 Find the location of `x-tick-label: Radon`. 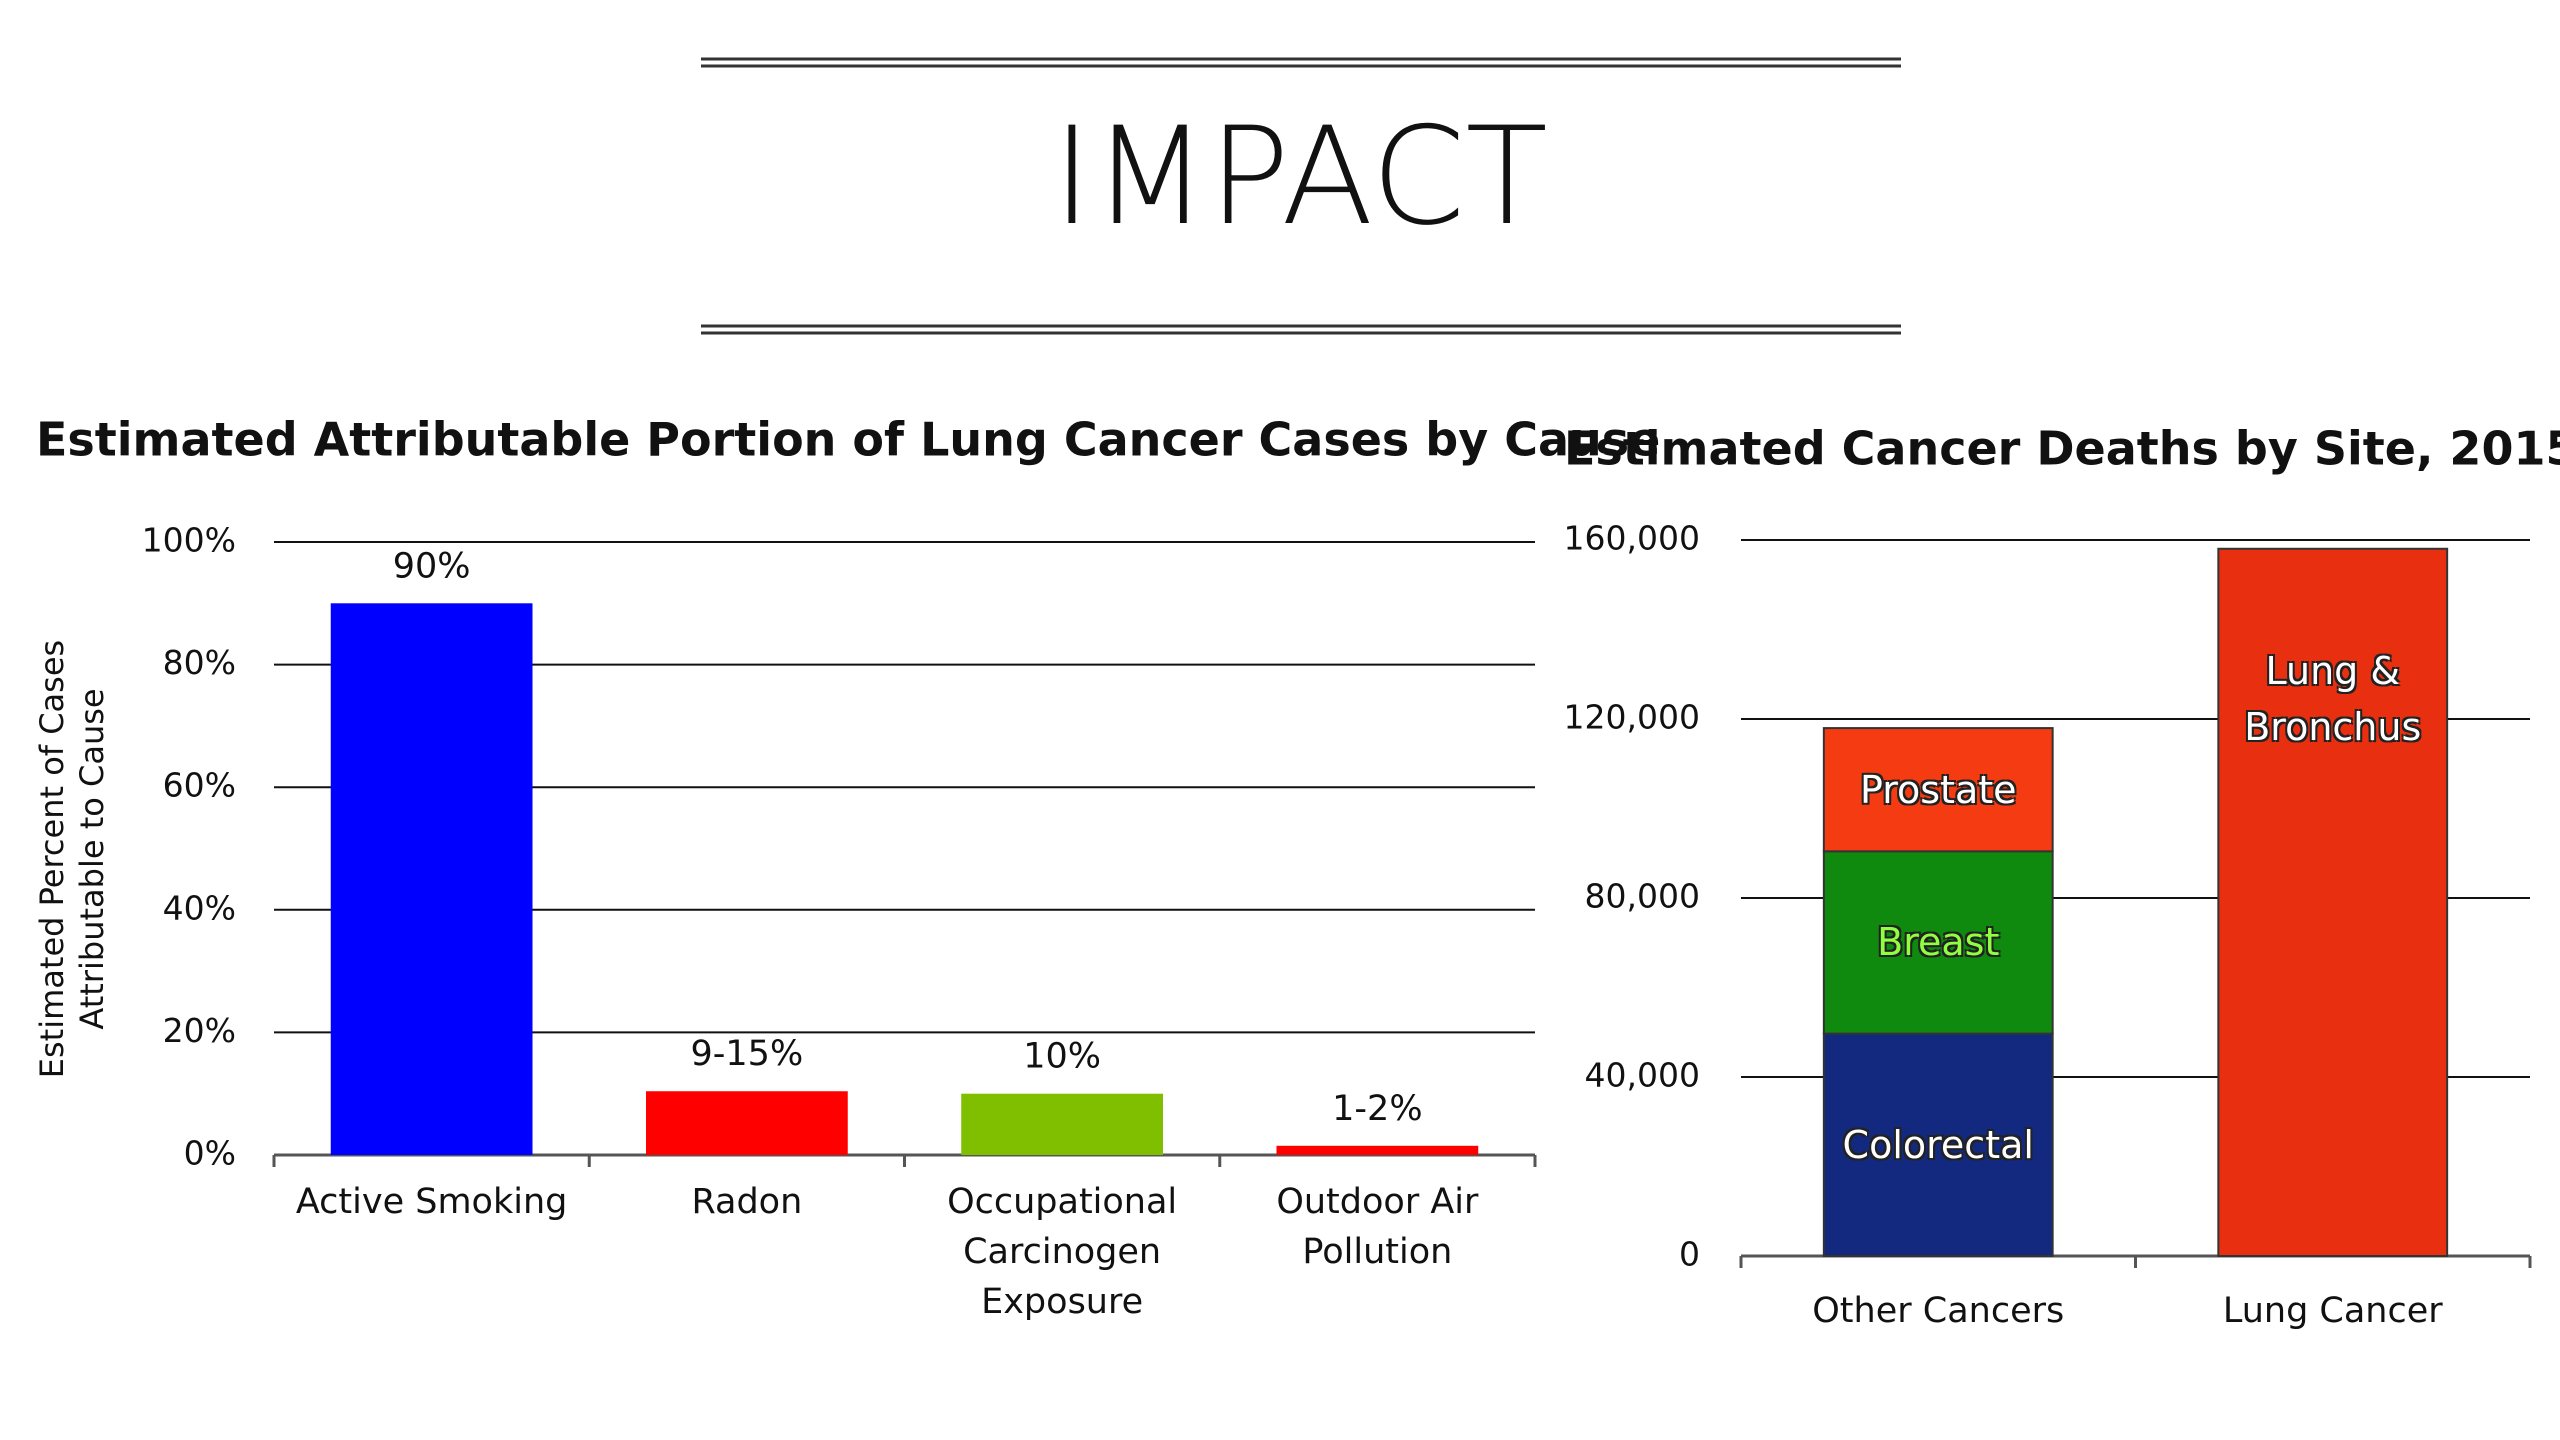

x-tick-label: Radon is located at coordinates (747, 1202).